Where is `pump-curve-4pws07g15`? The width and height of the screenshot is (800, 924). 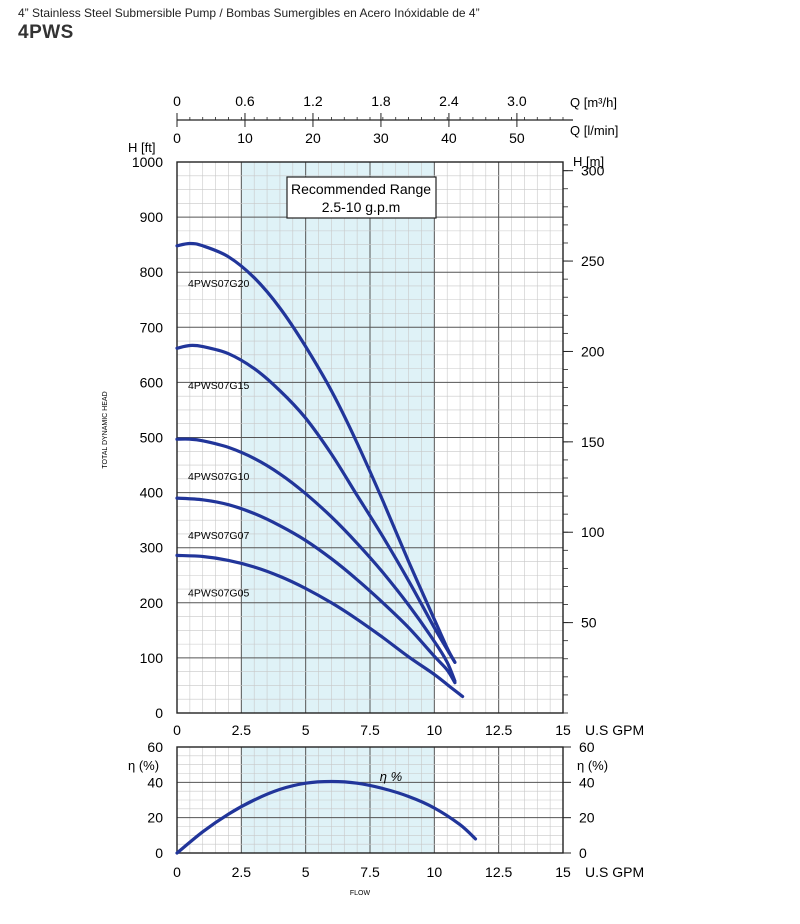 pump-curve-4pws07g15 is located at coordinates (316, 503).